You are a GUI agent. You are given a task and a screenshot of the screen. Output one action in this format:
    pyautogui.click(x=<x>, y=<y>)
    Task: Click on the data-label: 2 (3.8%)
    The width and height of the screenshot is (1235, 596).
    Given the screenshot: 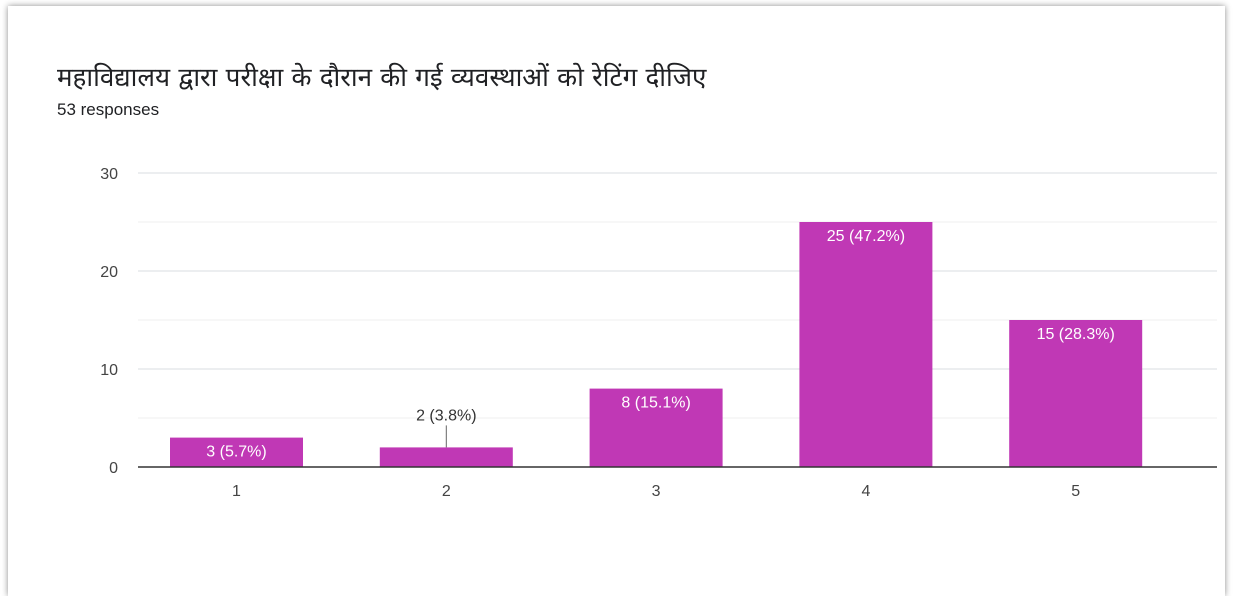 What is the action you would take?
    pyautogui.click(x=446, y=415)
    